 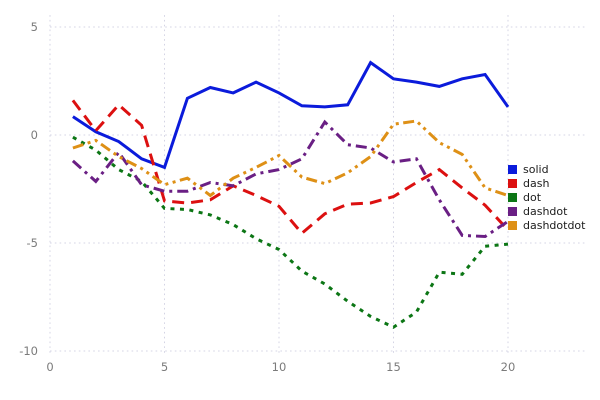 I want to click on legend-swatch-dashdotdot, so click(x=512, y=225).